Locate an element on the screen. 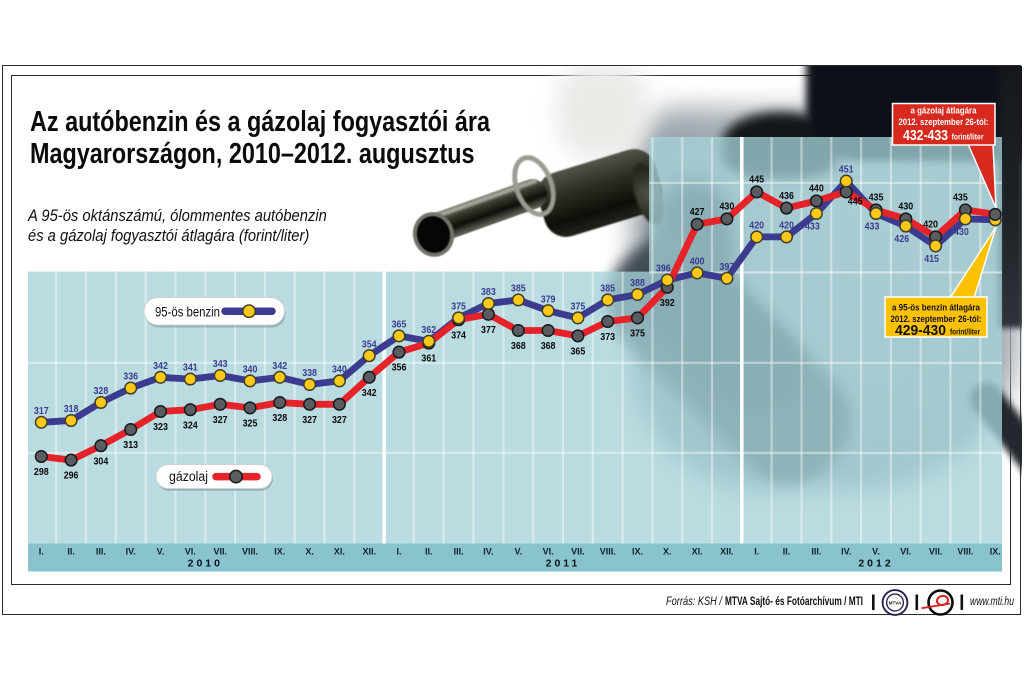  svg-text: a 95-ös benzin átlagára is located at coordinates (936, 308).